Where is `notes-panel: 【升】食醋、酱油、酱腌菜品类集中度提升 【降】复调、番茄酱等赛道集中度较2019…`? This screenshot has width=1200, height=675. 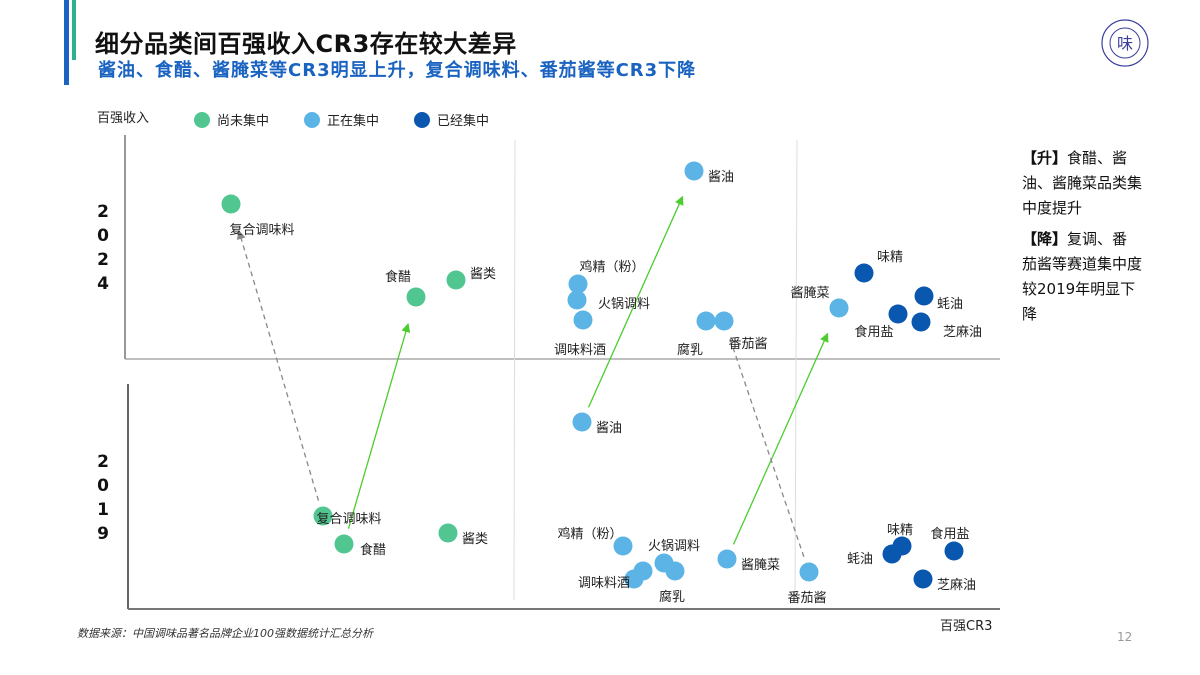
notes-panel: 【升】食醋、酱油、酱腌菜品类集中度提升 【降】复调、番茄酱等赛道集中度较2019… is located at coordinates (1082, 239).